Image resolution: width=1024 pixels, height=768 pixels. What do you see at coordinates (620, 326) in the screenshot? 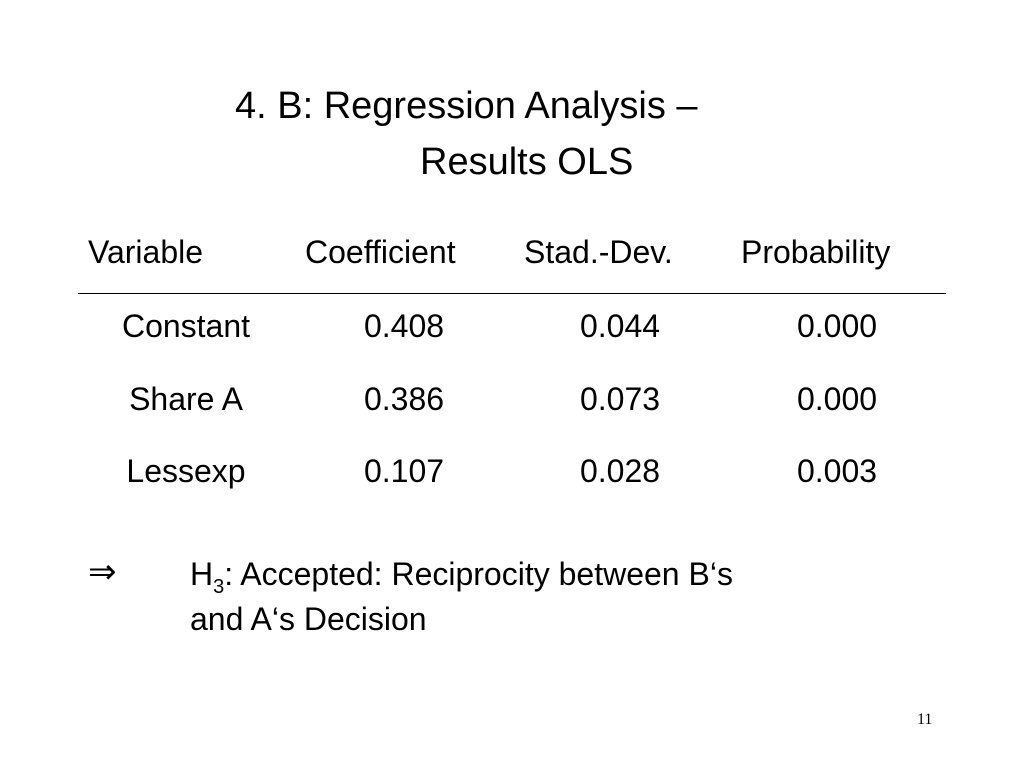
I see `table-cell-std-dev: 0.044` at bounding box center [620, 326].